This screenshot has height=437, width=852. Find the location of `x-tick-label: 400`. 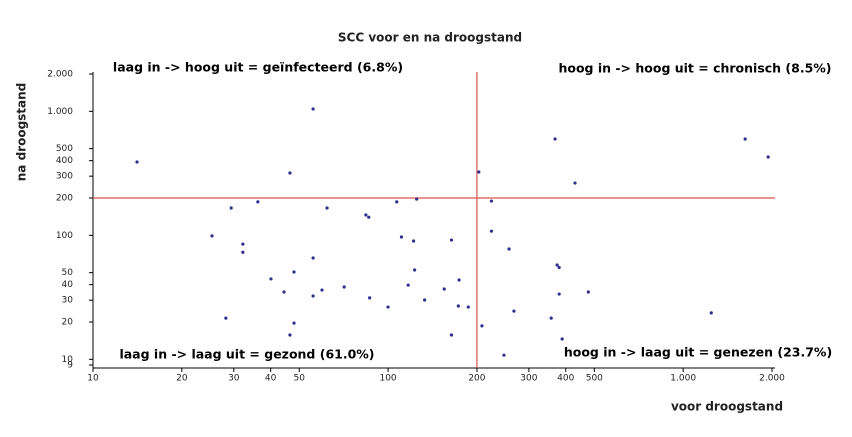

x-tick-label: 400 is located at coordinates (565, 379).